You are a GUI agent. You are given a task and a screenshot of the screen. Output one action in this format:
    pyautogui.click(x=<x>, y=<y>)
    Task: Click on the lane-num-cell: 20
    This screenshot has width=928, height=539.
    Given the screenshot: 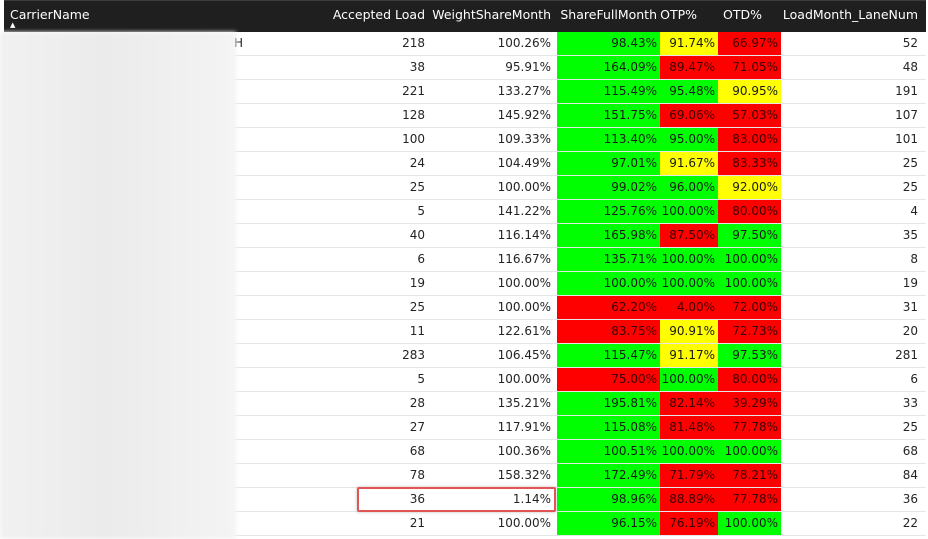 What is the action you would take?
    pyautogui.click(x=910, y=331)
    